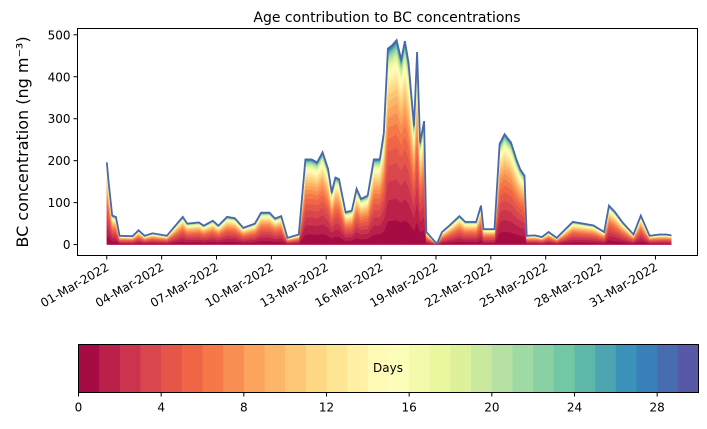  I want to click on colorbar-label: Days, so click(388, 368).